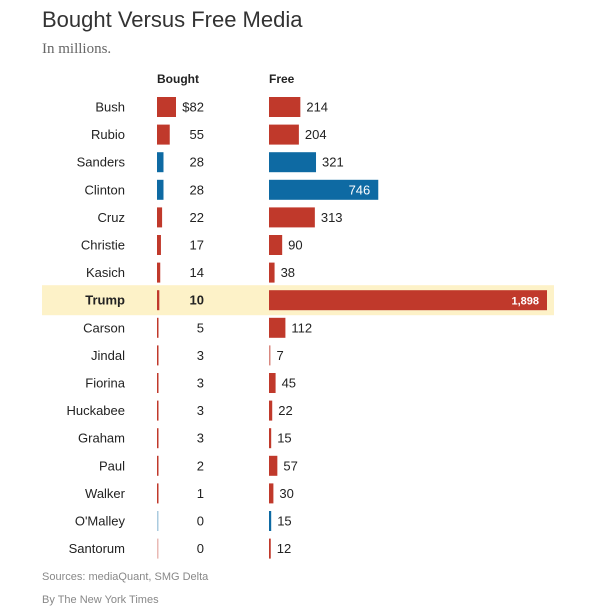 This screenshot has width=590, height=616. I want to click on bought-bar-walker, so click(158, 493).